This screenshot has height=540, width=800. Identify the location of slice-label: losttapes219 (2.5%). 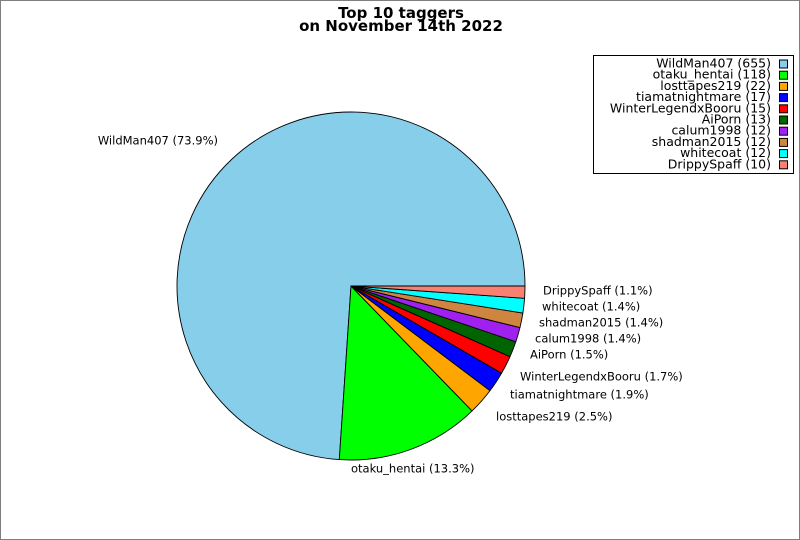
(554, 417).